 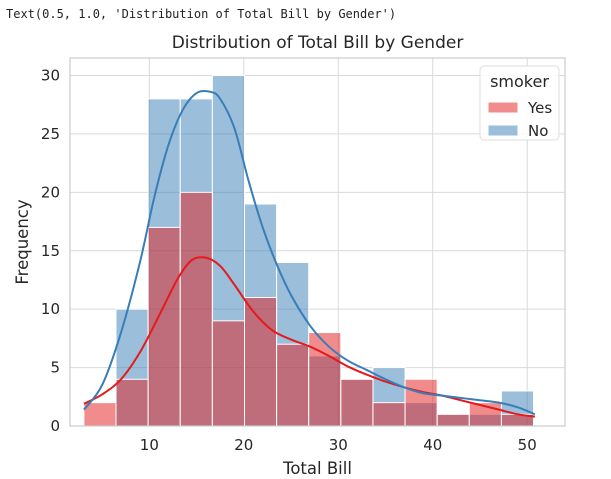 What do you see at coordinates (338, 445) in the screenshot?
I see `x-tick-label: 30` at bounding box center [338, 445].